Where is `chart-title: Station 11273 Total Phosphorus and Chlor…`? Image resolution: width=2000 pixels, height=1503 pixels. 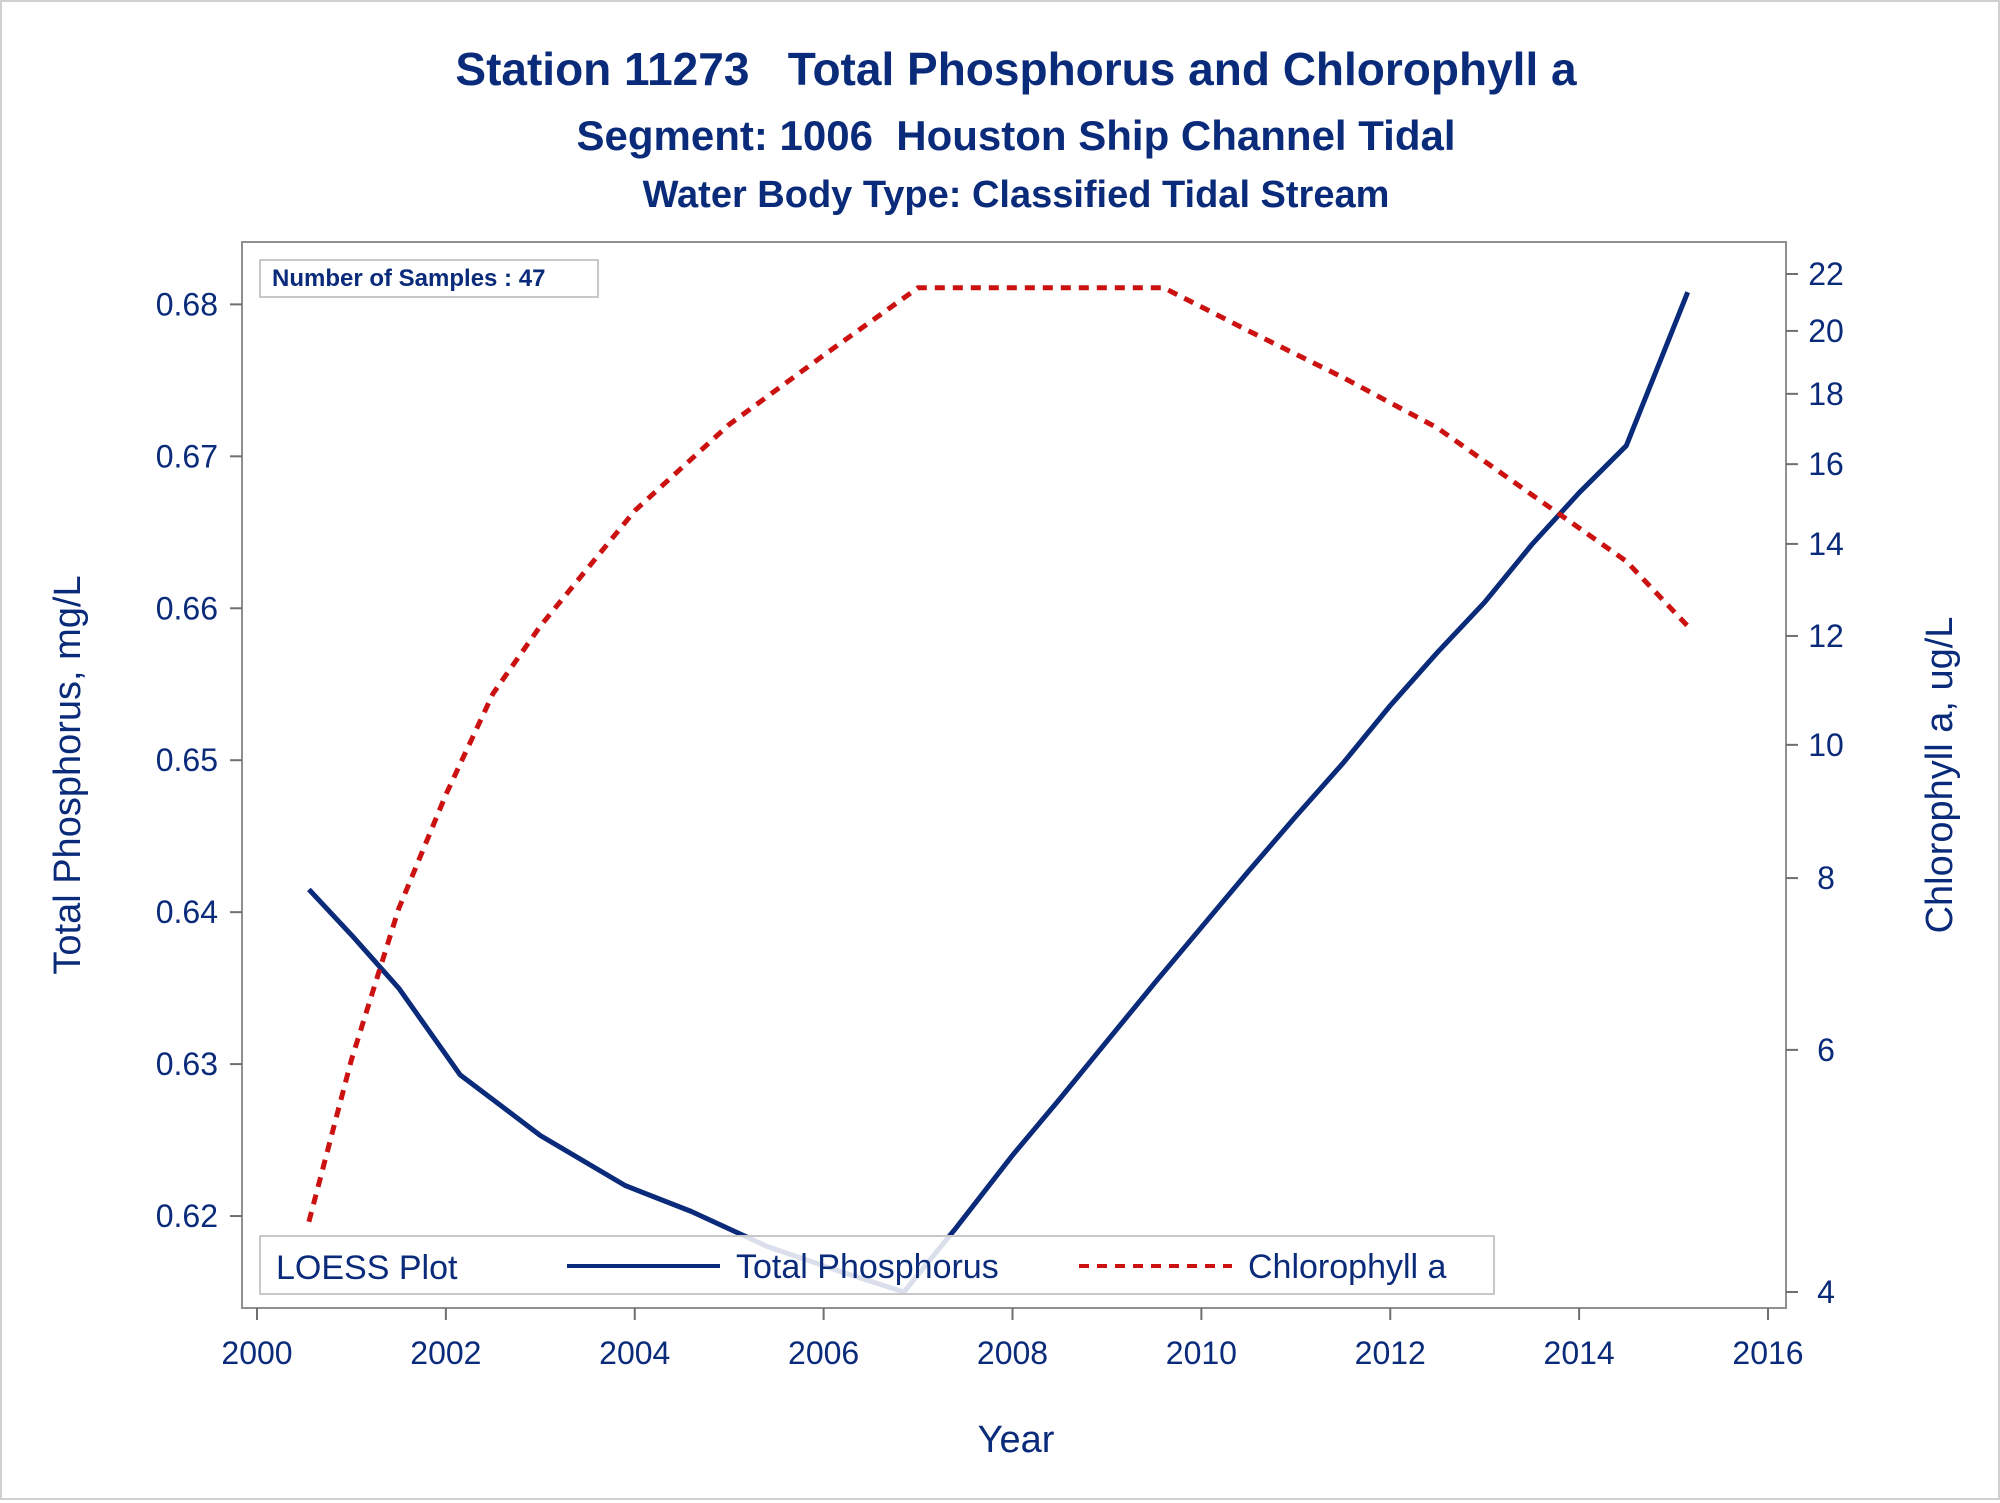 chart-title: Station 11273 Total Phosphorus and Chlor… is located at coordinates (1016, 69).